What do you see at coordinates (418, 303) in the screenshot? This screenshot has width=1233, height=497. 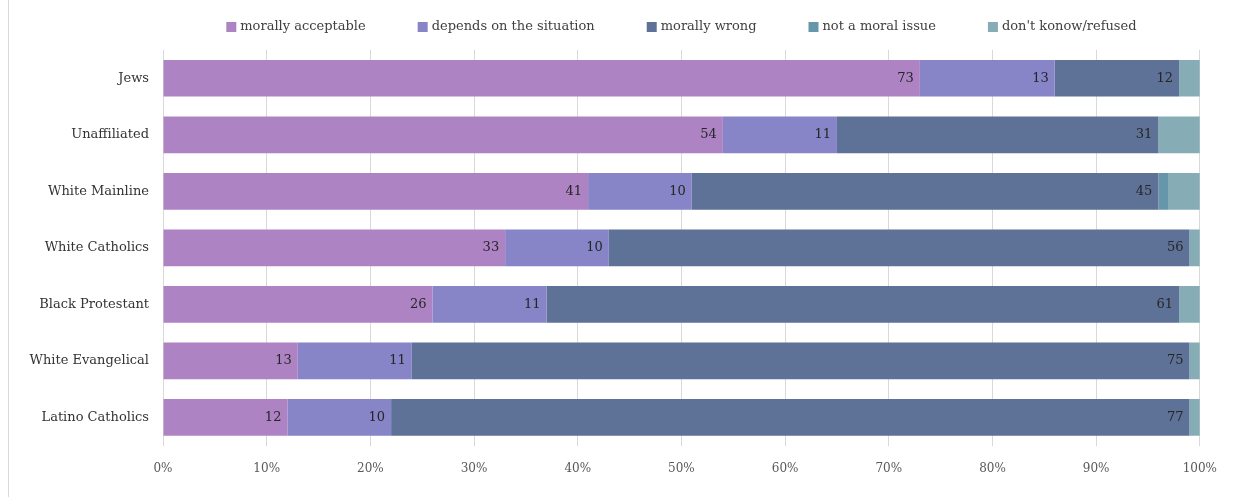 I see `data-label: 26` at bounding box center [418, 303].